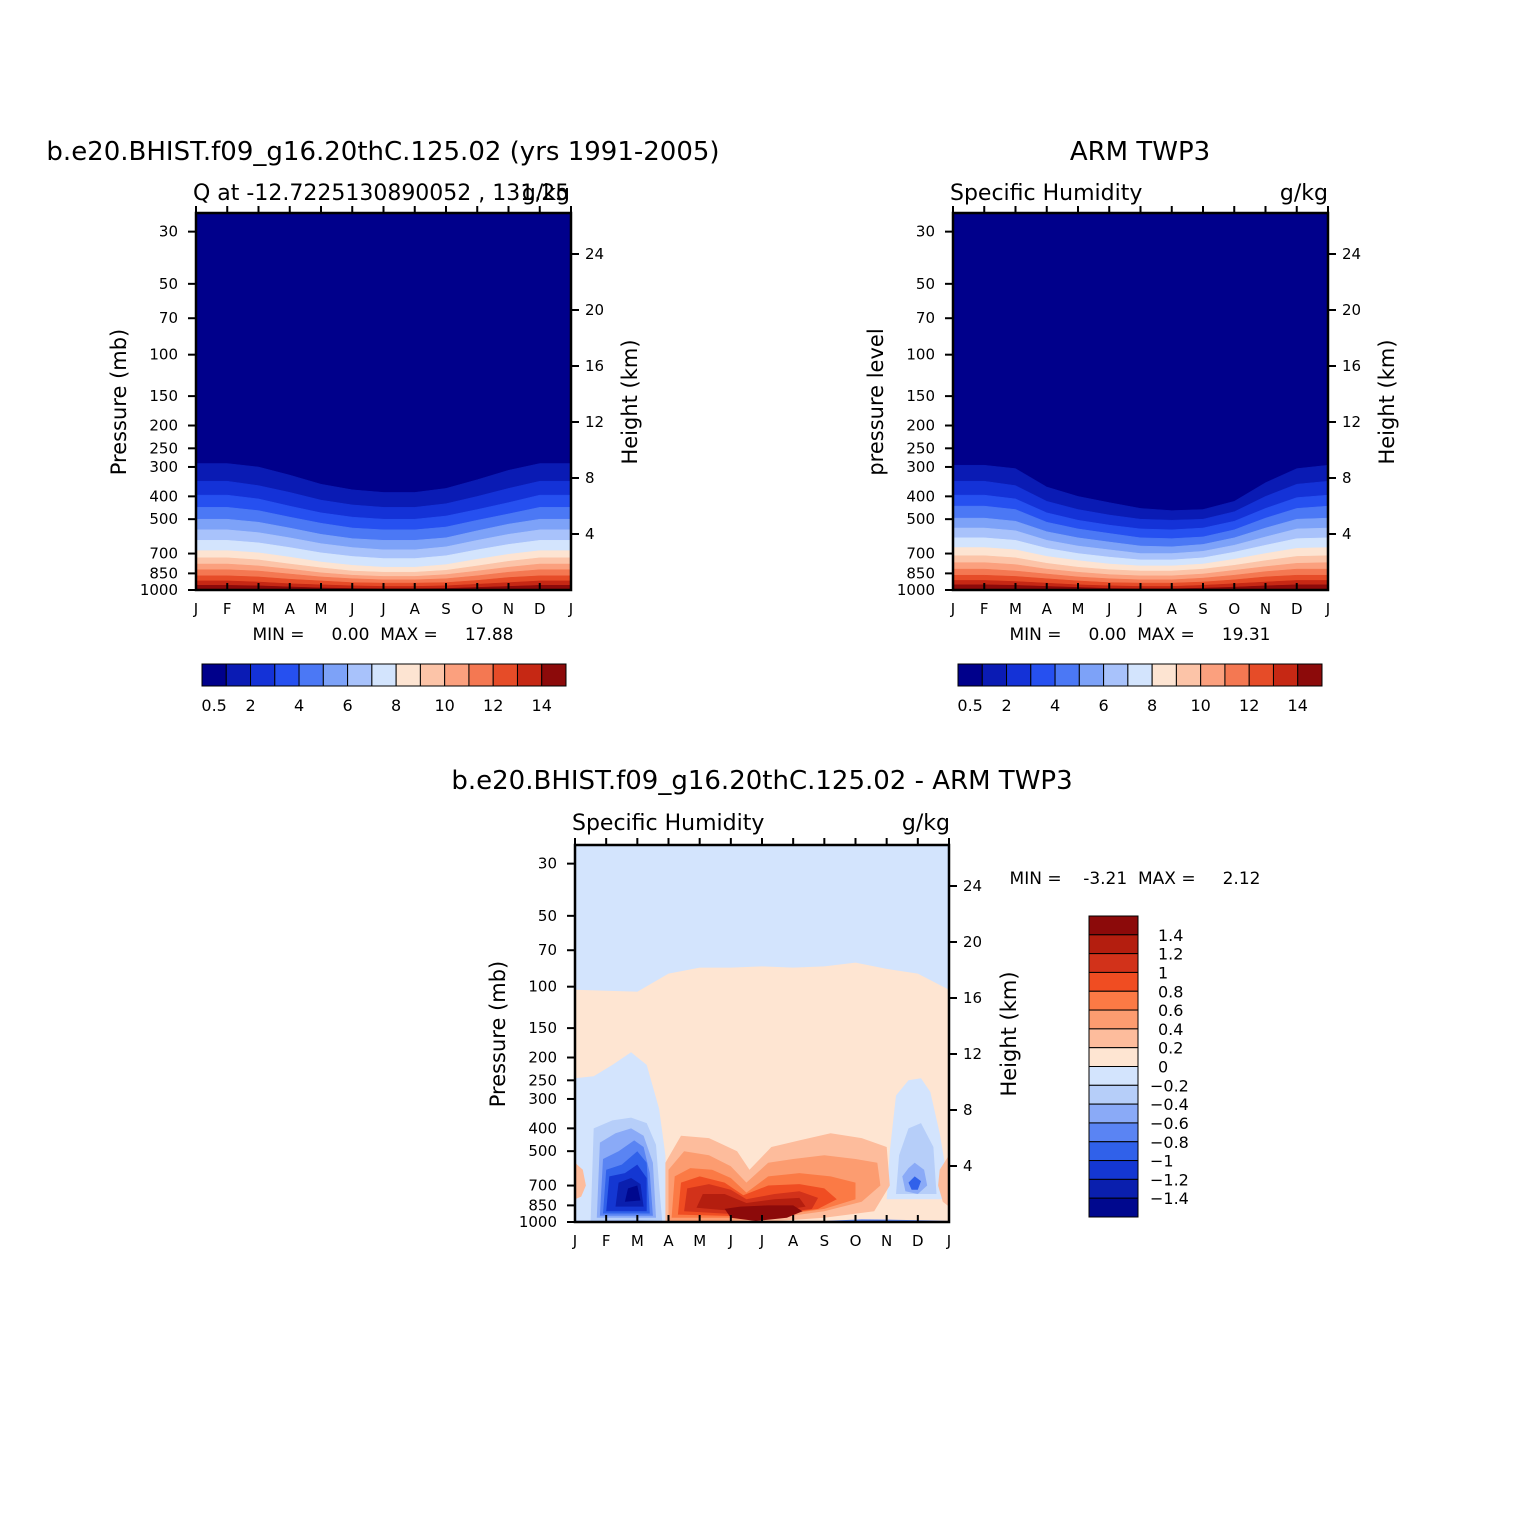 The height and width of the screenshot is (1524, 1524). Describe the element at coordinates (163, 396) in the screenshot. I see `y-tick-label: 150` at that location.